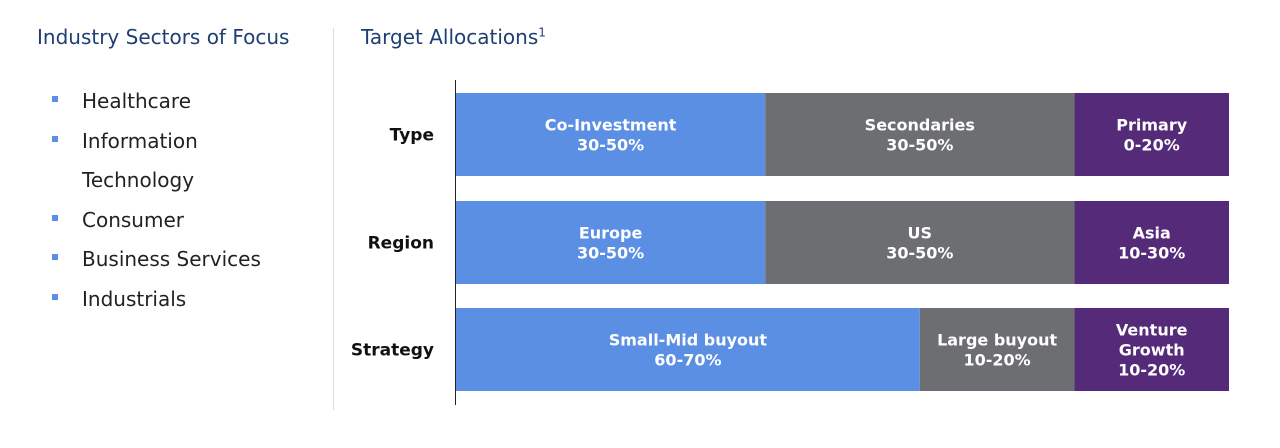 This screenshot has height=448, width=1280. I want to click on segment-name-label: Small-Mid buyout, so click(688, 340).